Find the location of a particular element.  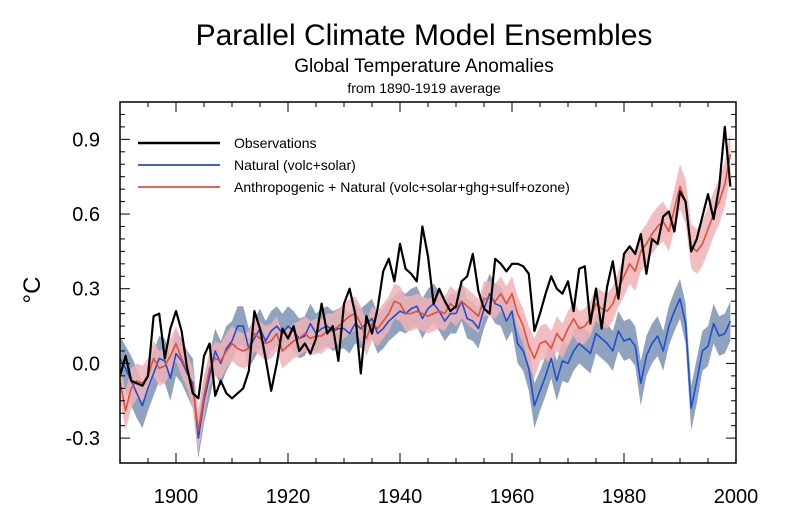

chart-subsubtitle: from 1890-1919 average is located at coordinates (424, 88).